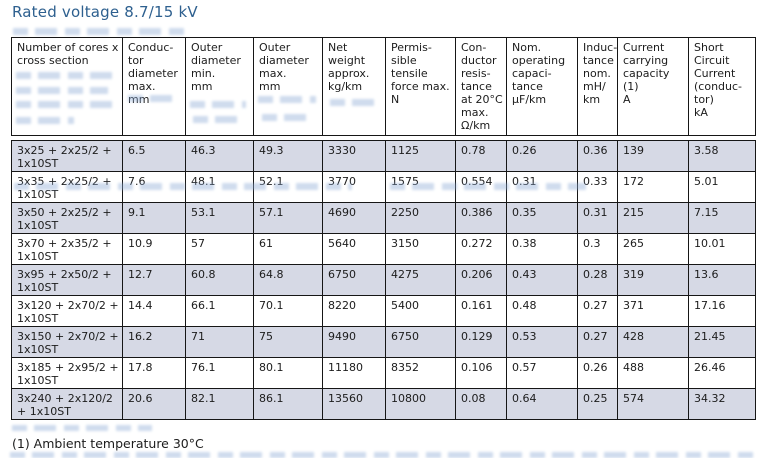 This screenshot has width=768, height=458. What do you see at coordinates (481, 249) in the screenshot?
I see `table-cell: 0.272` at bounding box center [481, 249].